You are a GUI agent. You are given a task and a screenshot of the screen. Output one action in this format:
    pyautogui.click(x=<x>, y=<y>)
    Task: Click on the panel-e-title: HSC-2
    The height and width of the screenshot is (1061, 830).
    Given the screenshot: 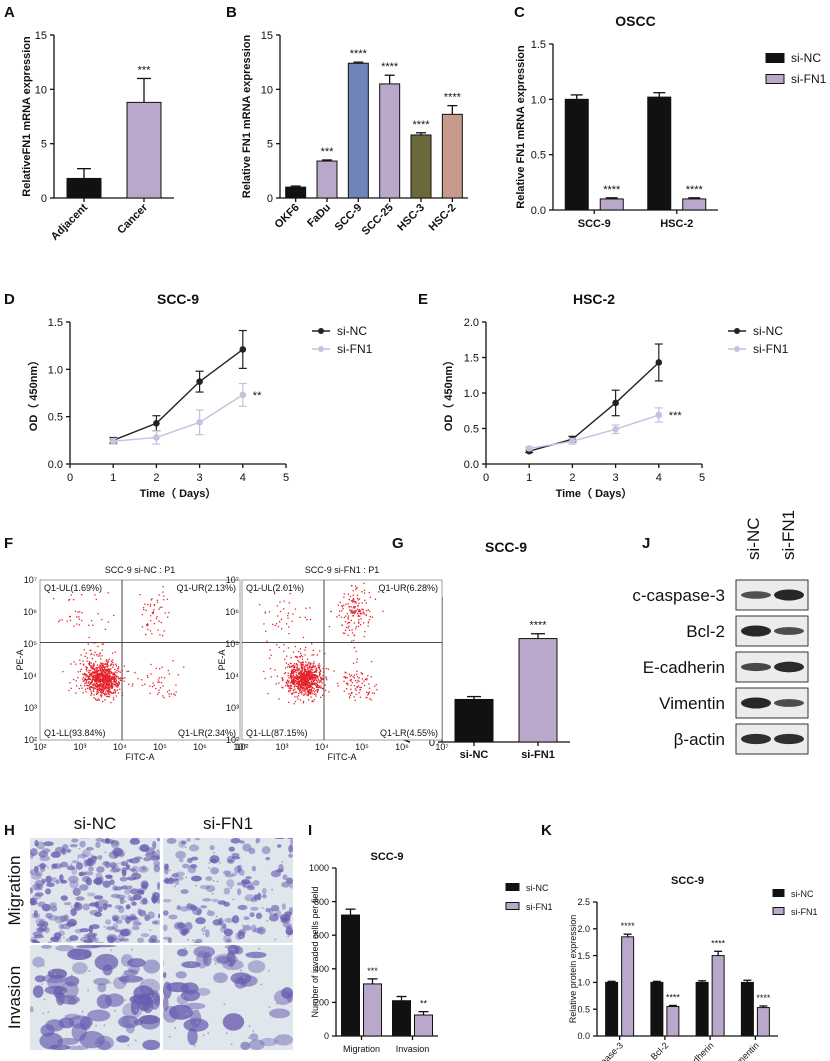 What is the action you would take?
    pyautogui.click(x=594, y=299)
    